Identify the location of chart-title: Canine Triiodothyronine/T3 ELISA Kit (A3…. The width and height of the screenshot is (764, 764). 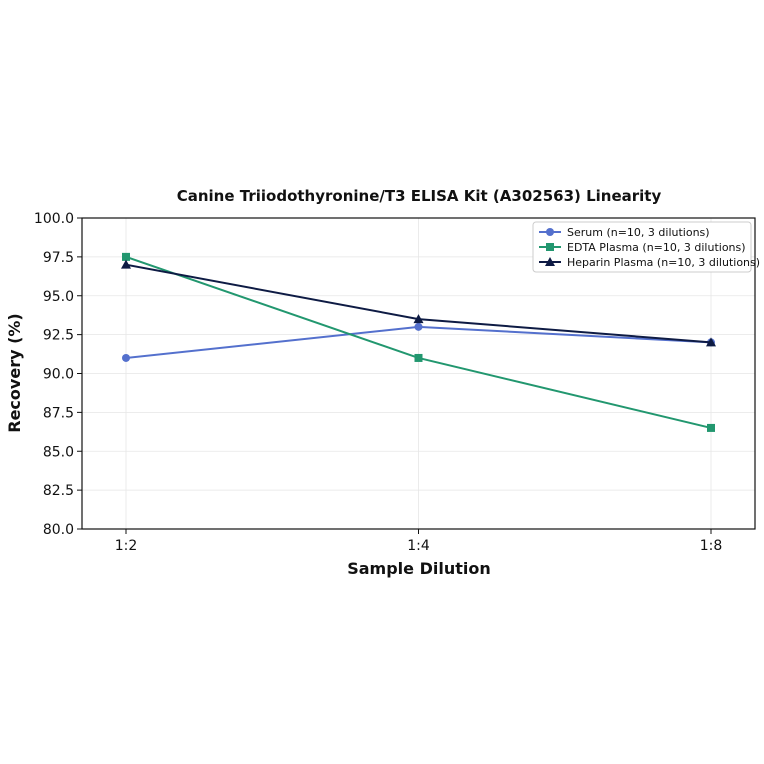
(419, 196).